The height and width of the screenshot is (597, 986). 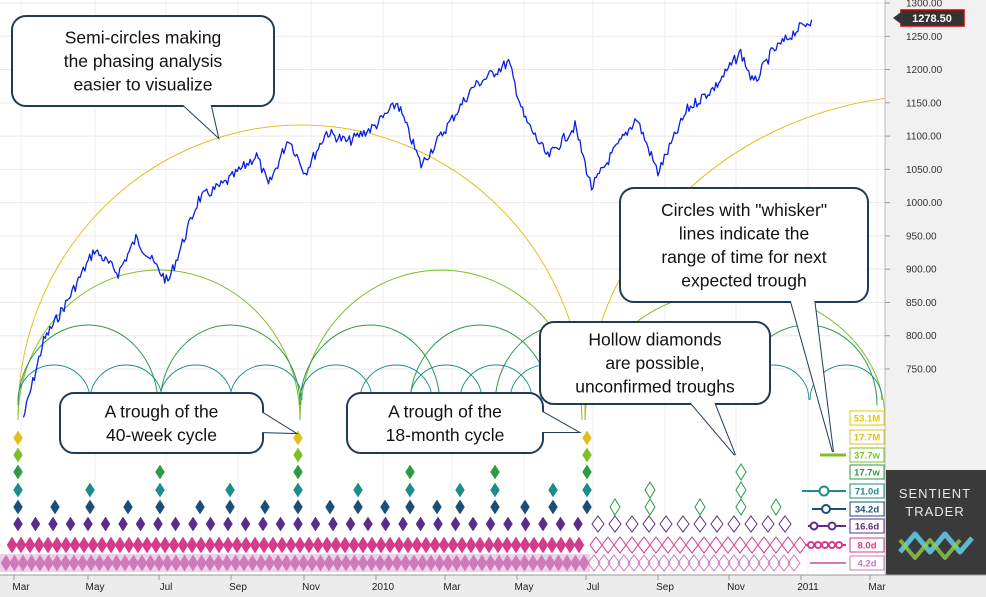 I want to click on cycle-label-5: 34.2d, so click(x=867, y=510).